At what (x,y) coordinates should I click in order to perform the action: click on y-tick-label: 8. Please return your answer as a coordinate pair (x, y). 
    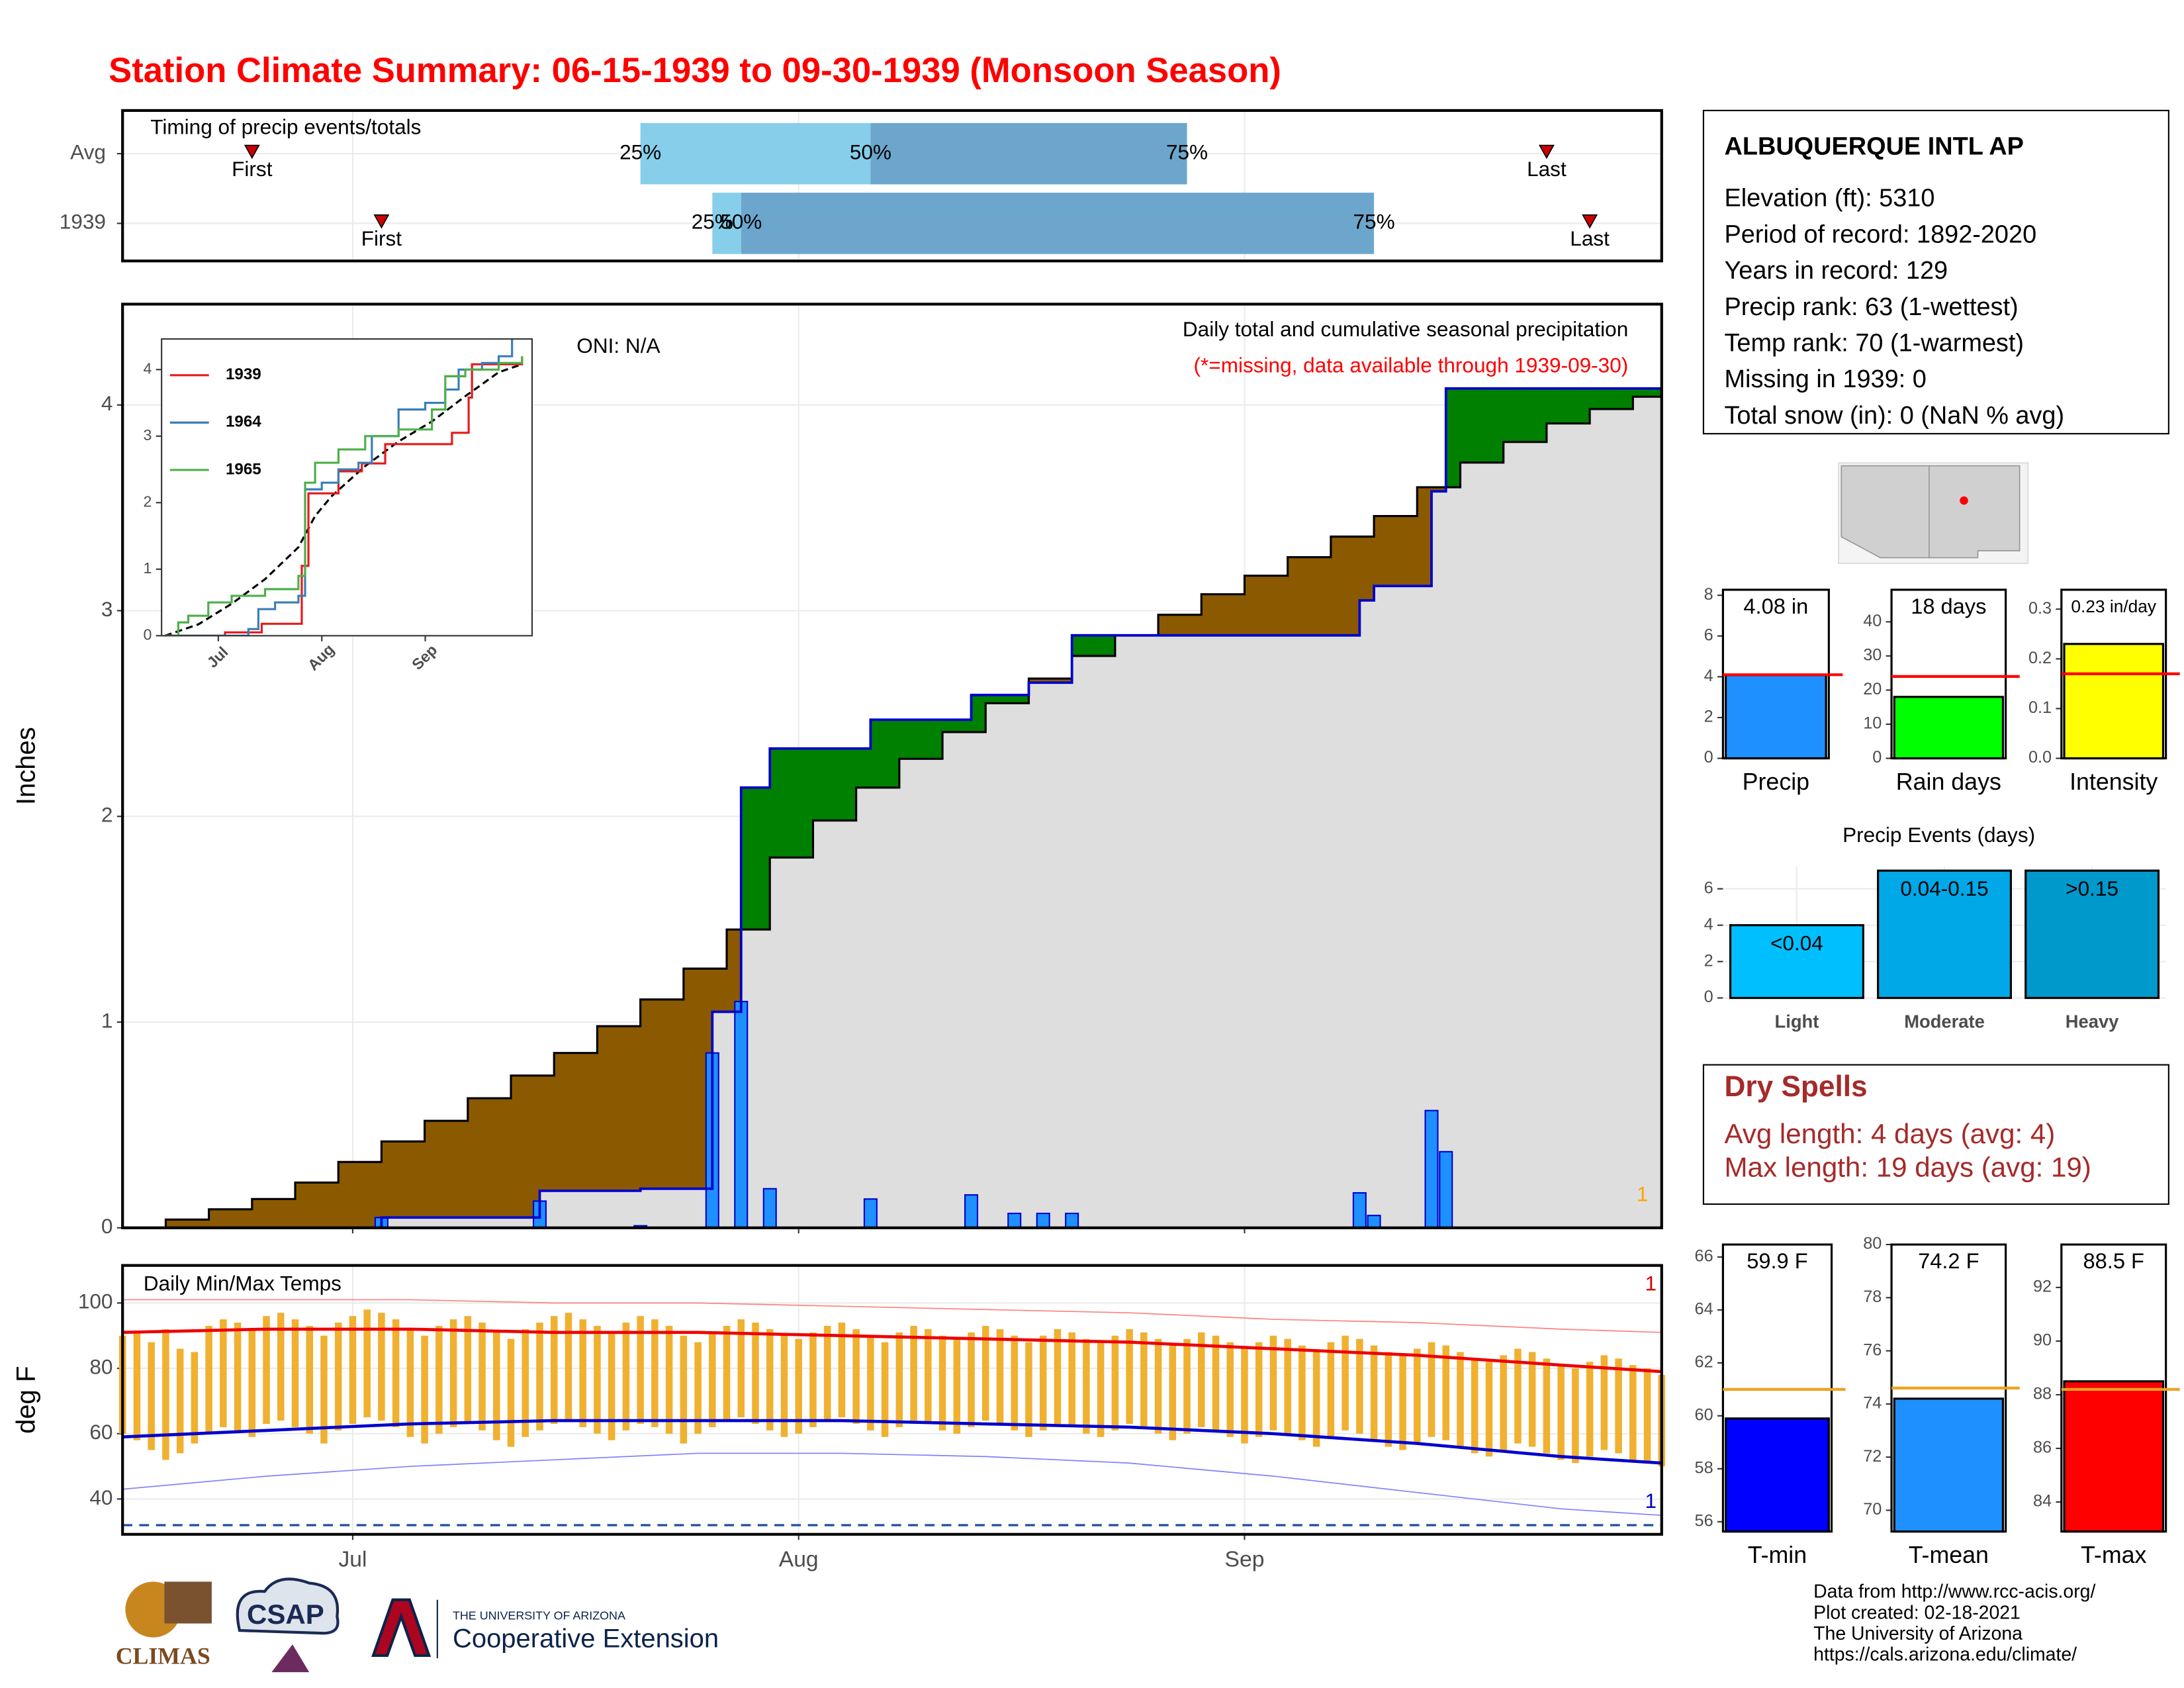
    Looking at the image, I should click on (1709, 594).